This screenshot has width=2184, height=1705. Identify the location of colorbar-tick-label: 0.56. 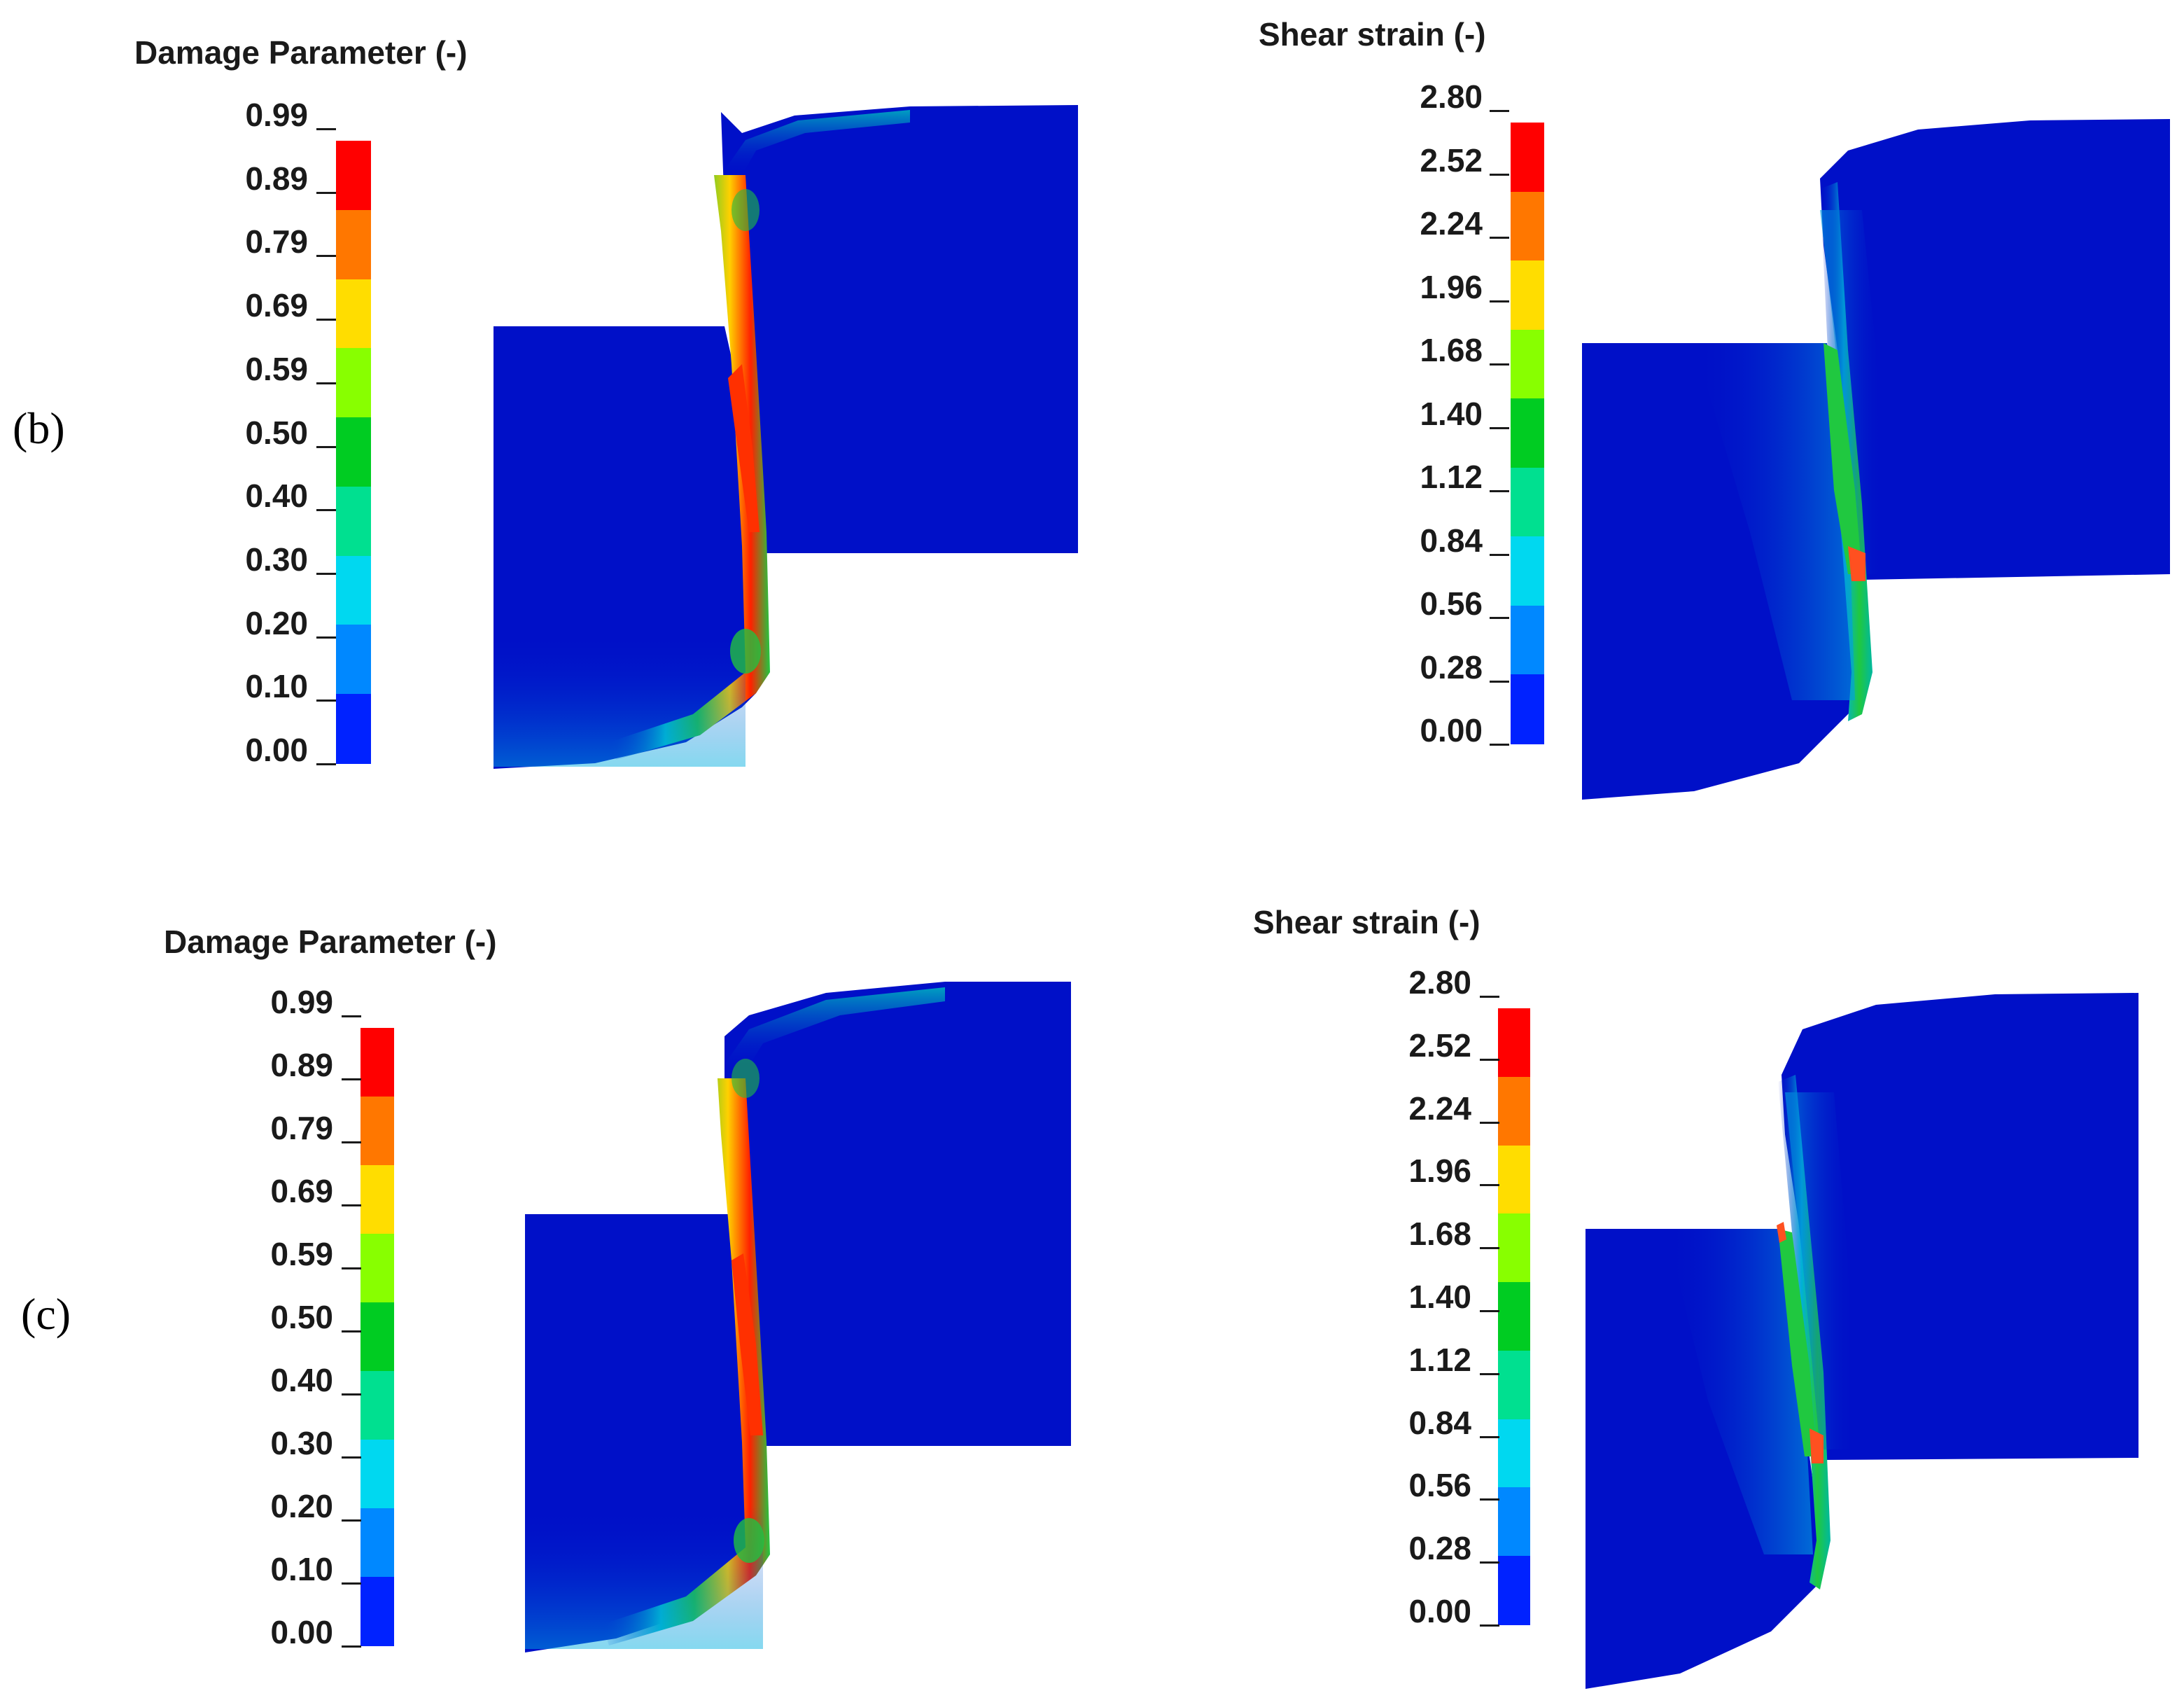
(1439, 1485).